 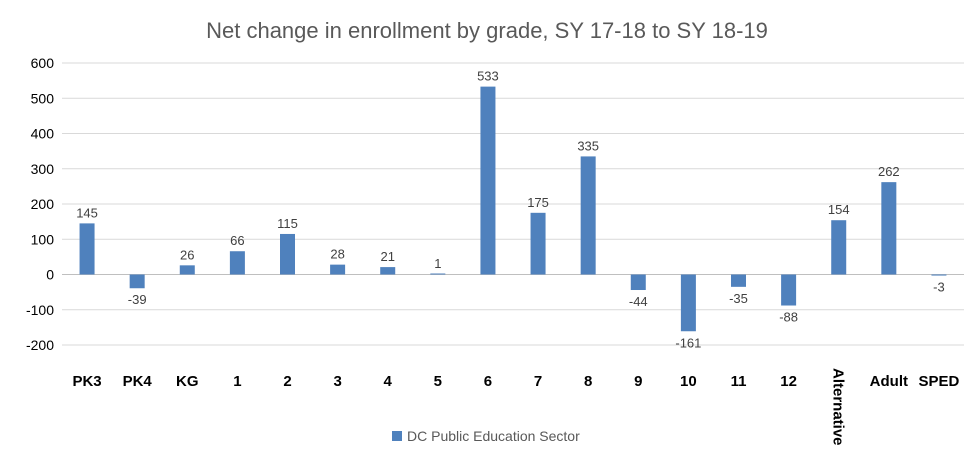 What do you see at coordinates (889, 171) in the screenshot?
I see `data-label: 262` at bounding box center [889, 171].